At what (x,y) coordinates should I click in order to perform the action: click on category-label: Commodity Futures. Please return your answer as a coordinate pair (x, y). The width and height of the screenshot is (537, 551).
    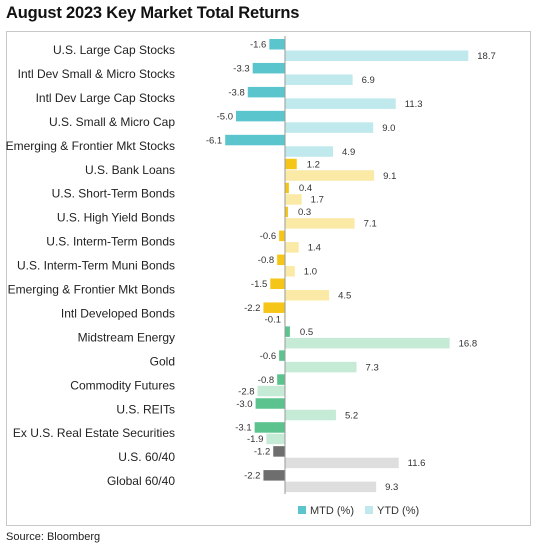
    Looking at the image, I should click on (122, 385).